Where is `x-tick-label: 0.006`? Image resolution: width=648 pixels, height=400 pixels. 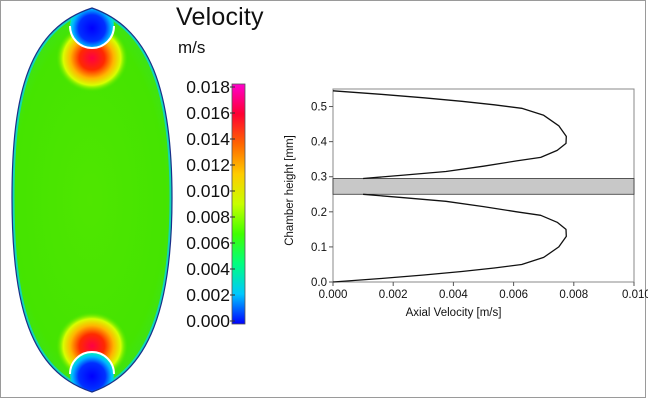
x-tick-label: 0.006 is located at coordinates (513, 295).